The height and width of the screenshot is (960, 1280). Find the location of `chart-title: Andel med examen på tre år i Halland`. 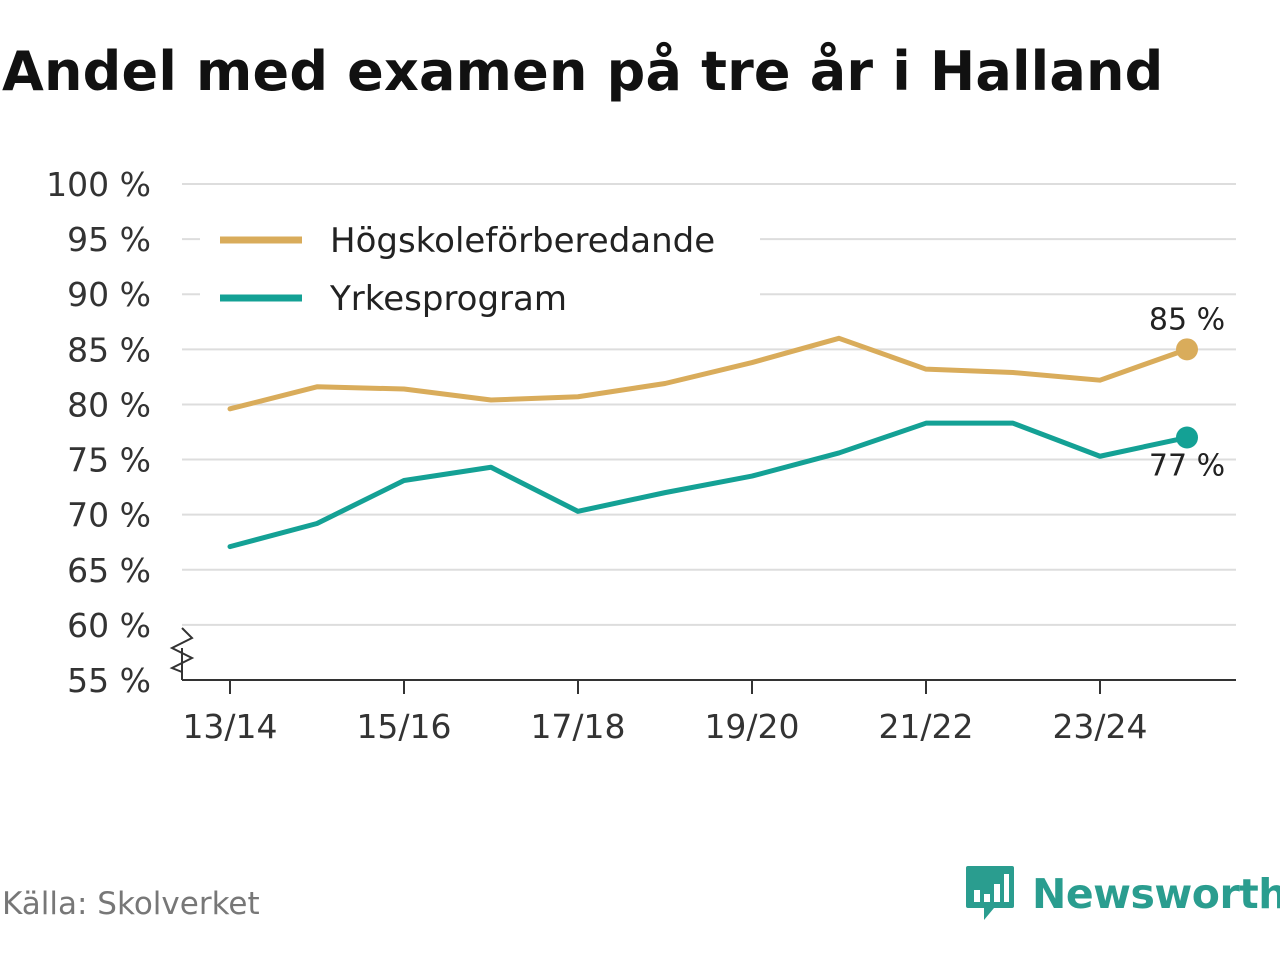

chart-title: Andel med examen på tre år i Halland is located at coordinates (583, 71).